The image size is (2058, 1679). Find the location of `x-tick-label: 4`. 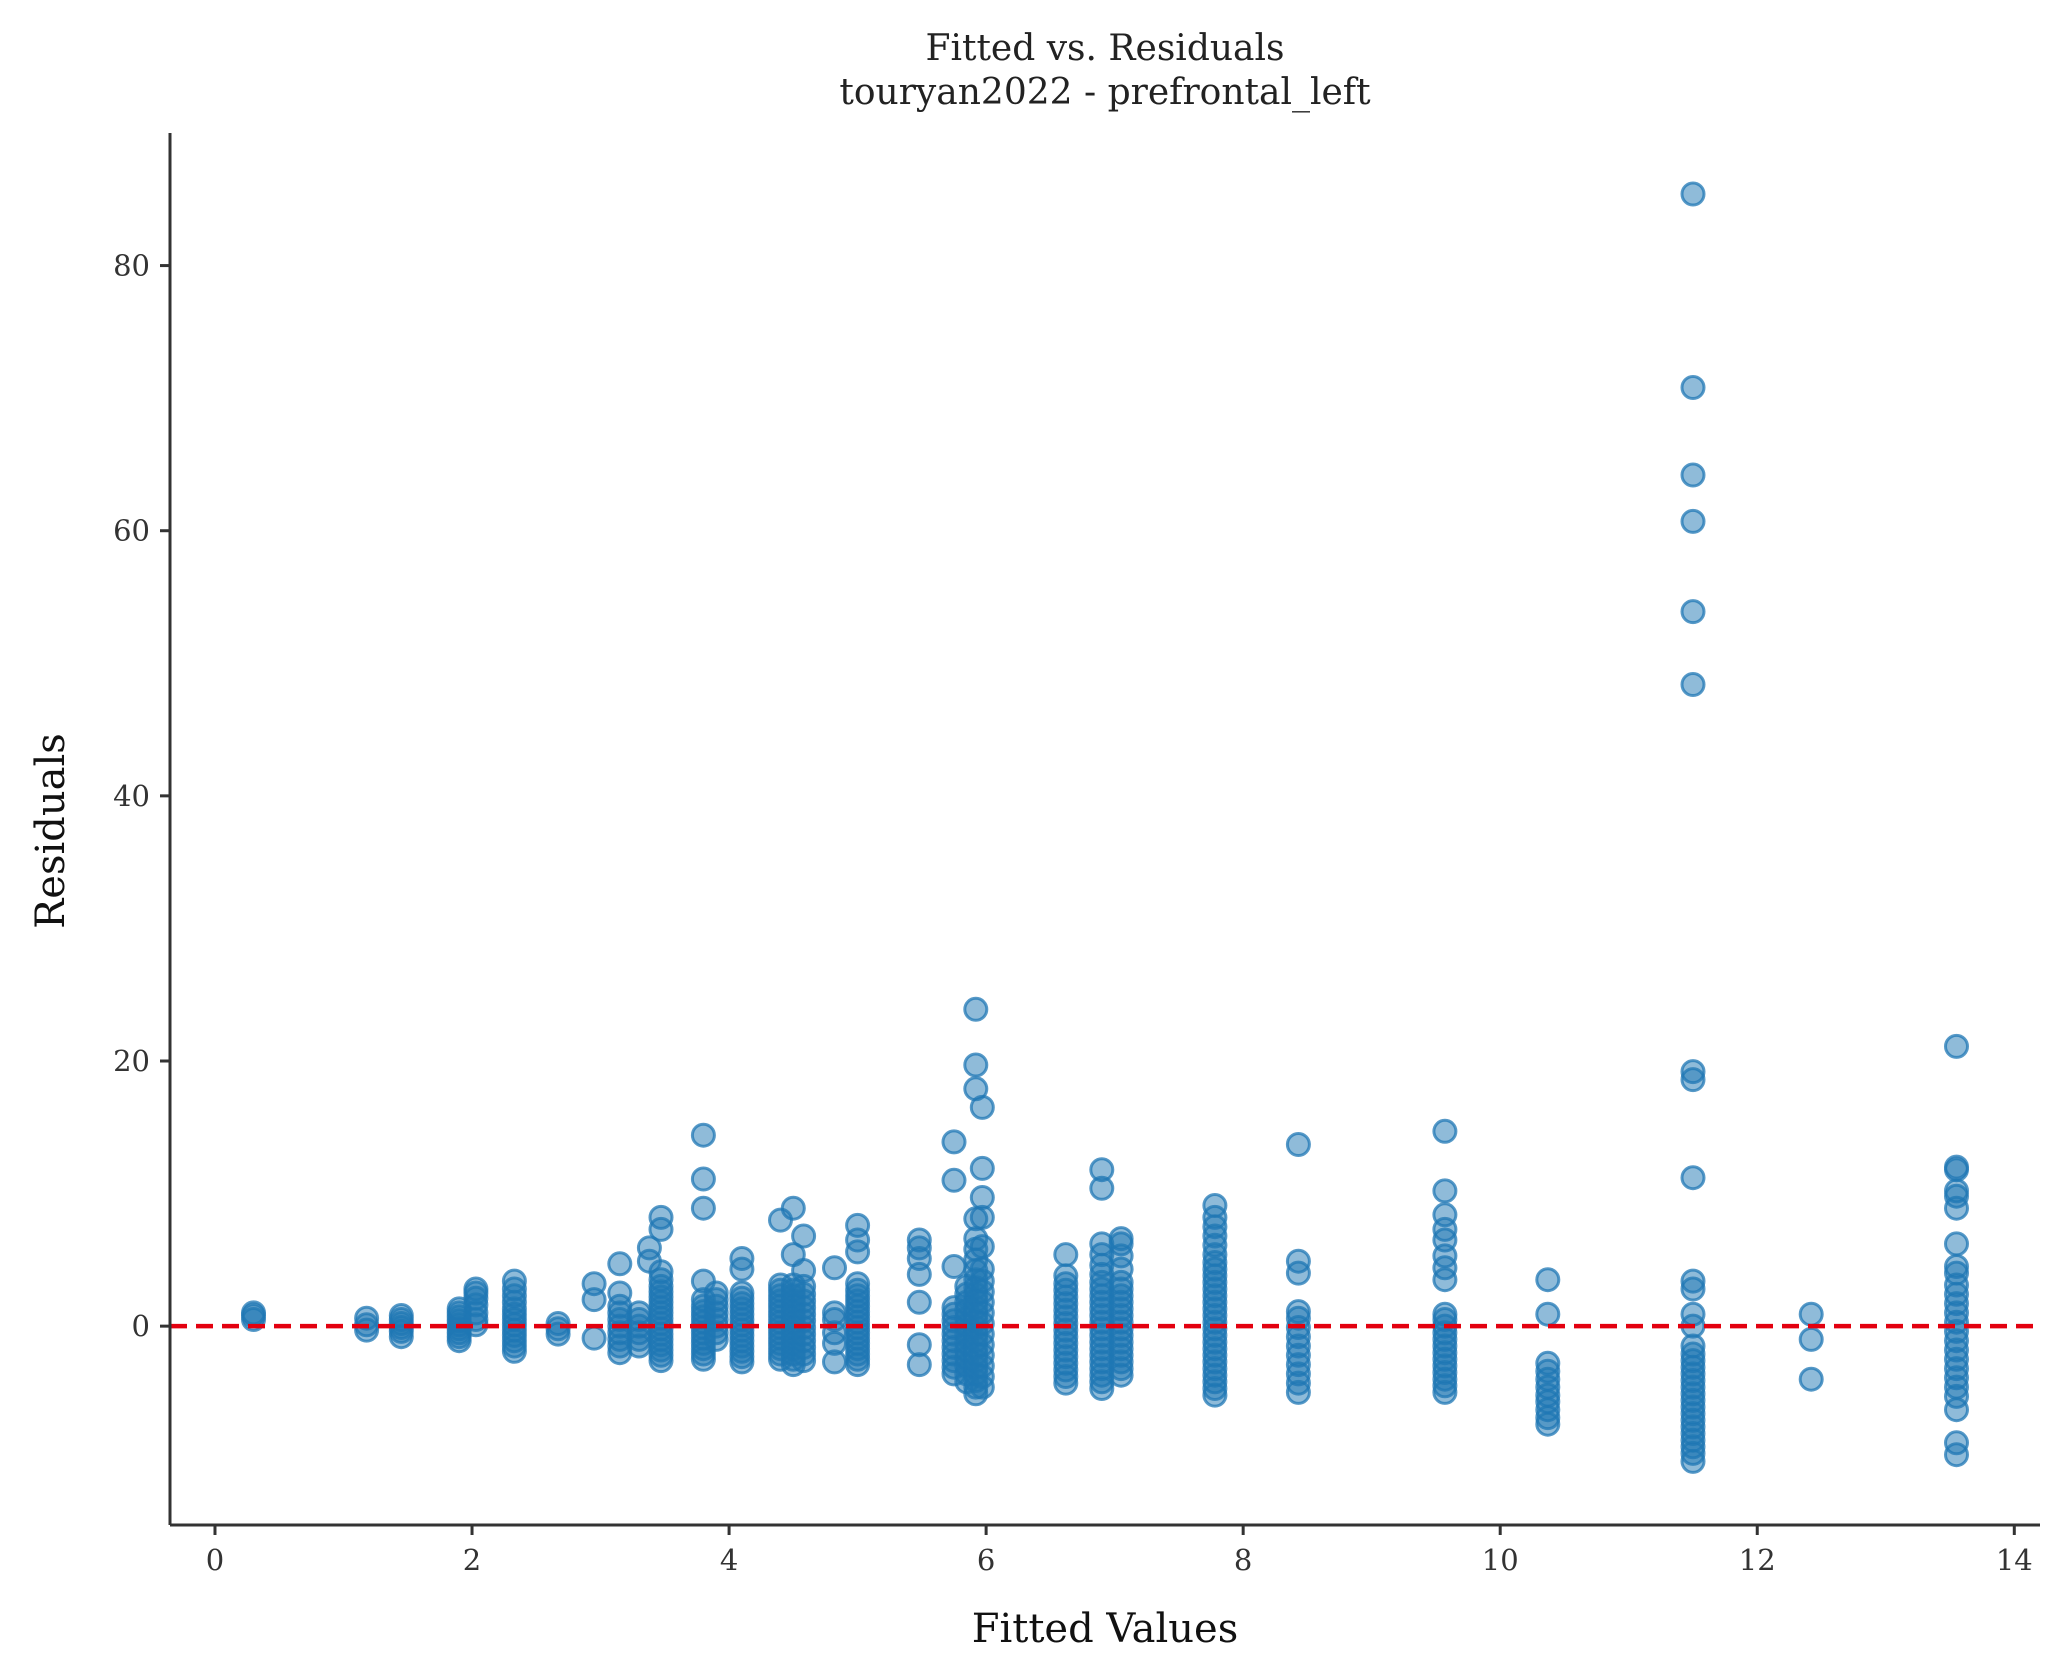

x-tick-label: 4 is located at coordinates (729, 1560).